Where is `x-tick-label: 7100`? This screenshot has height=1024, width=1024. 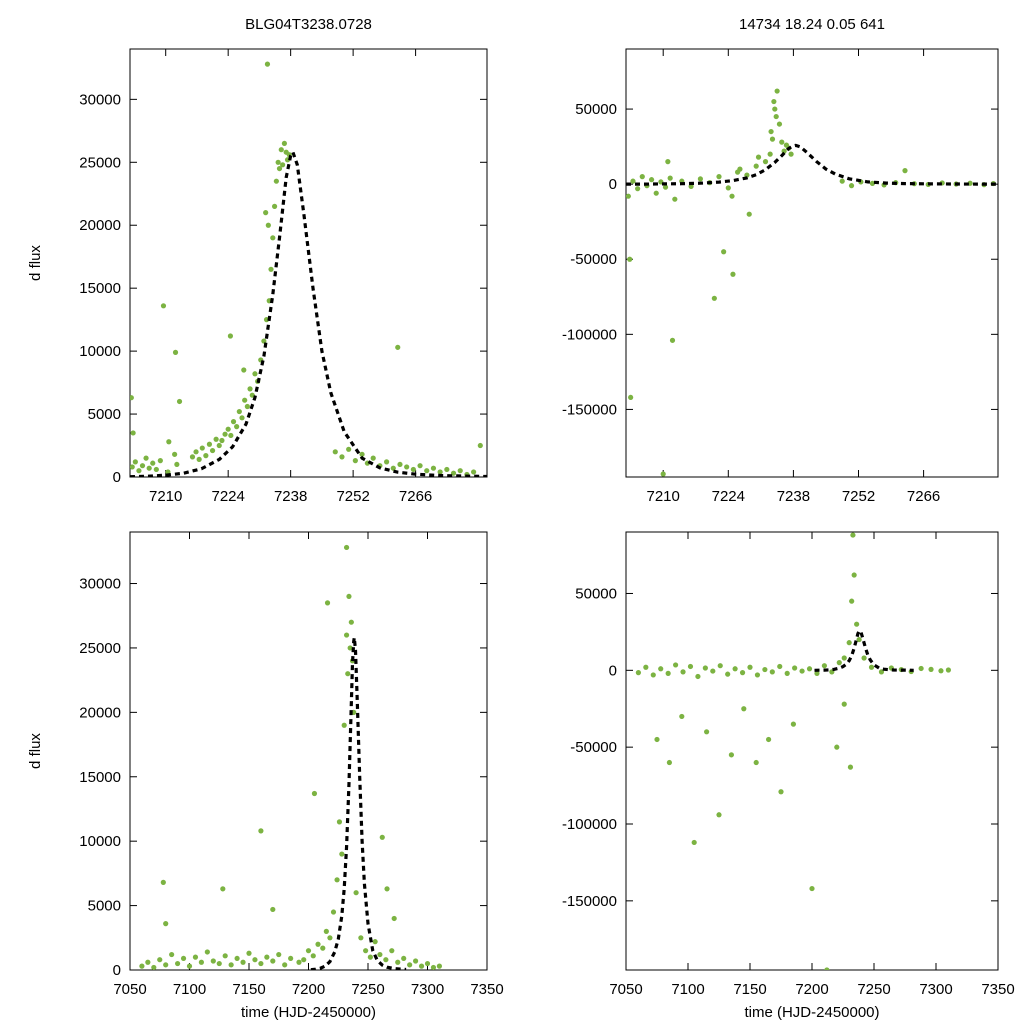
x-tick-label: 7100 is located at coordinates (189, 989).